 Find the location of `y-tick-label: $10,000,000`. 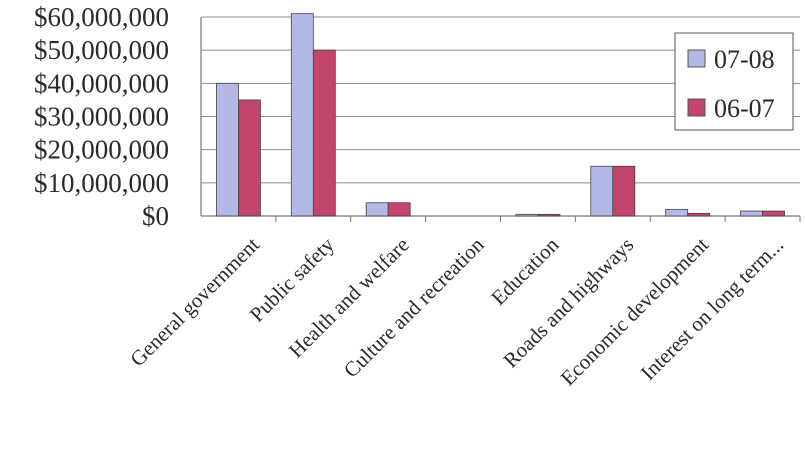

y-tick-label: $10,000,000 is located at coordinates (101, 183).